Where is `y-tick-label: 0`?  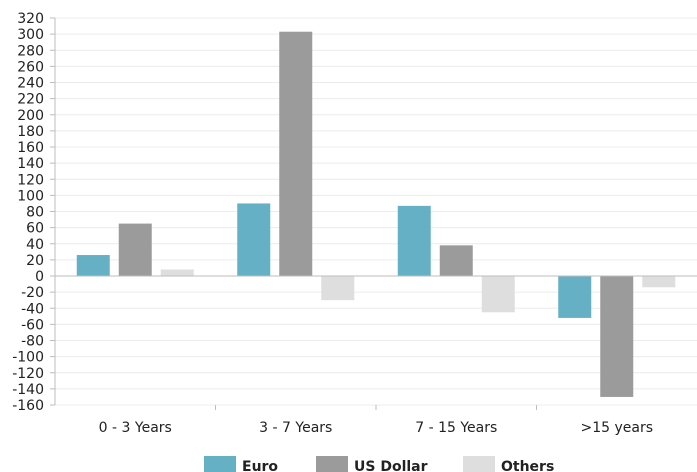
y-tick-label: 0 is located at coordinates (39, 277).